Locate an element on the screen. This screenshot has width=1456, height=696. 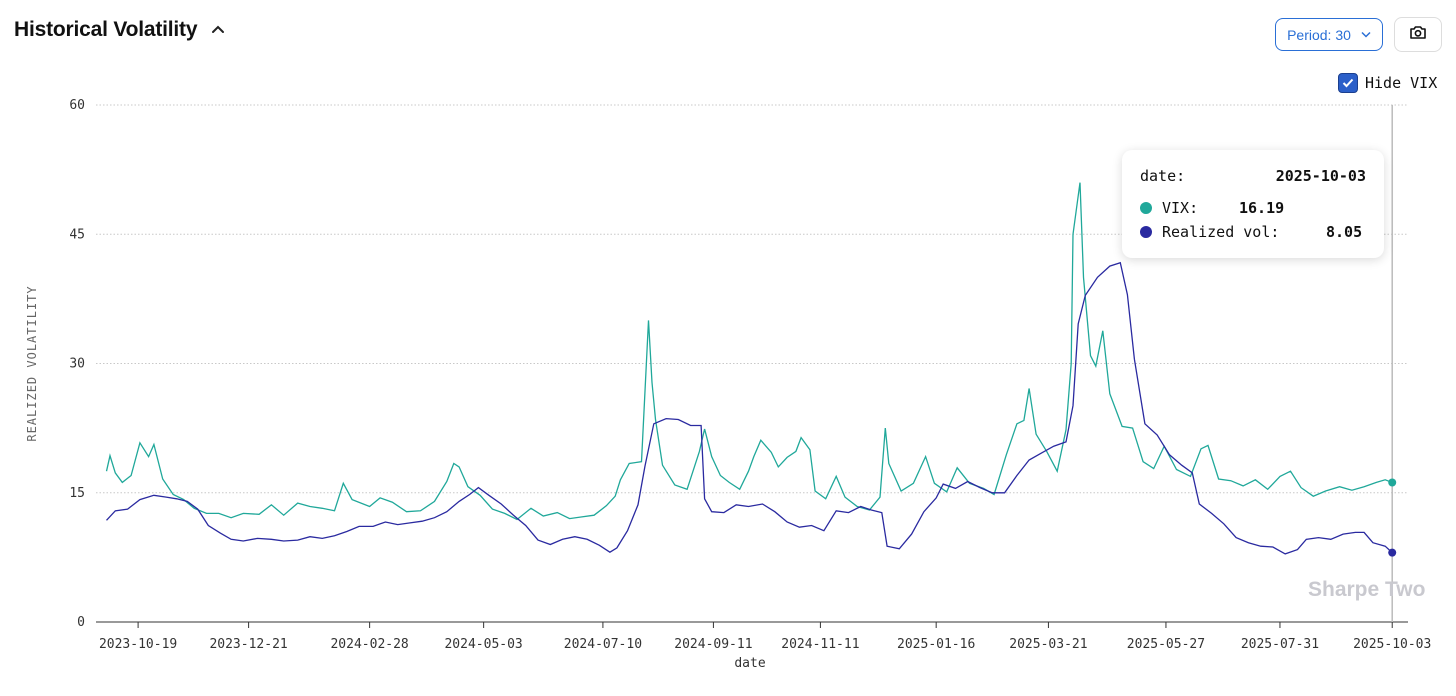
hide-vix-label: Hide VIX is located at coordinates (1401, 83).